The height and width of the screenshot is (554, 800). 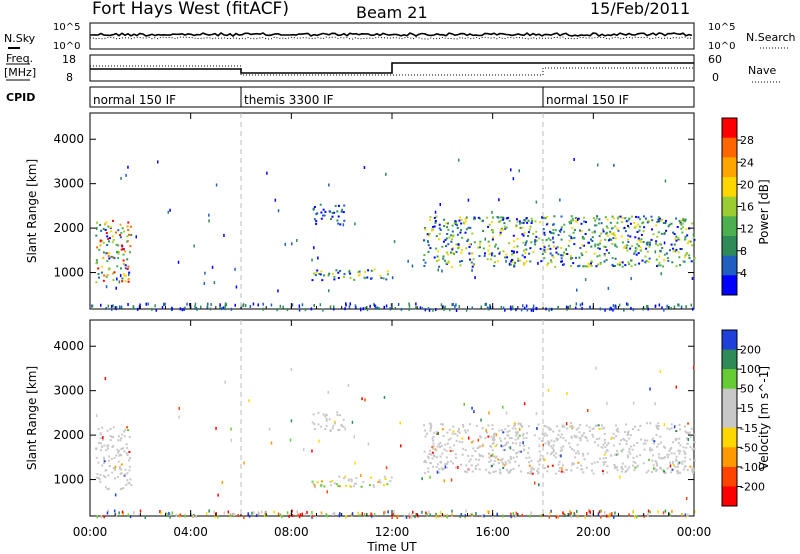 What do you see at coordinates (729, 476) in the screenshot?
I see `colorbar-swatch` at bounding box center [729, 476].